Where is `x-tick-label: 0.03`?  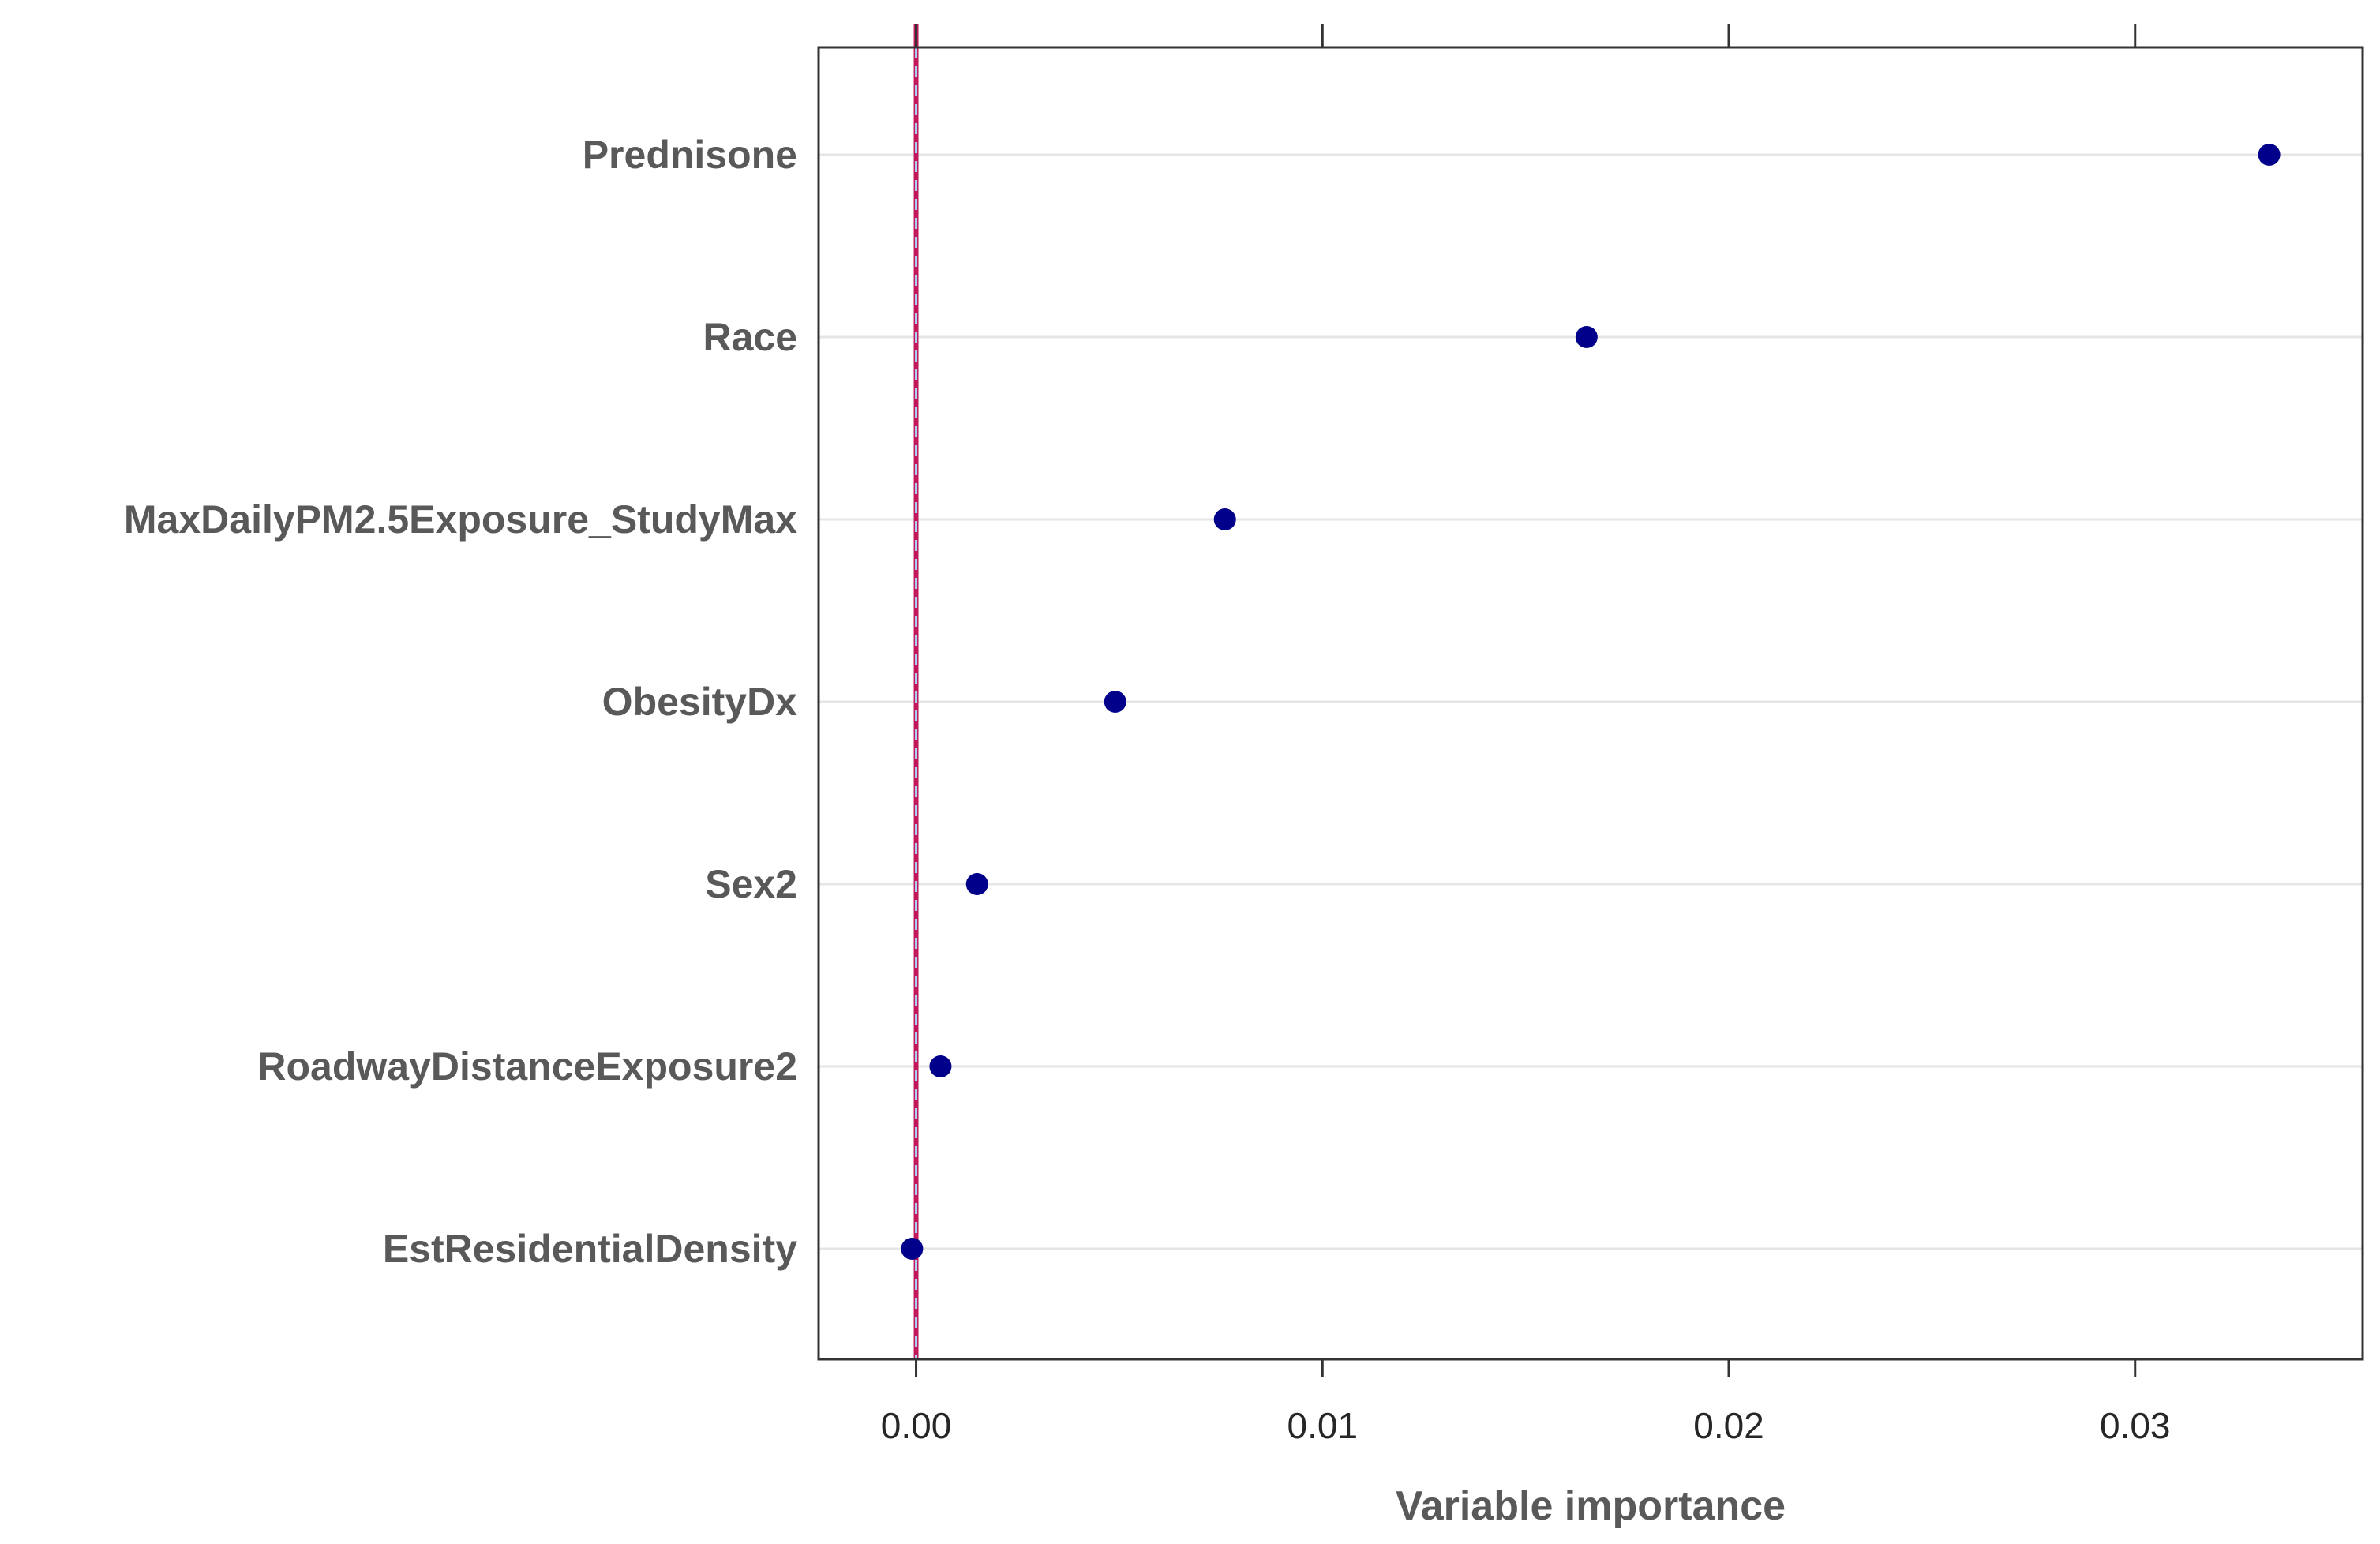 x-tick-label: 0.03 is located at coordinates (2135, 1426).